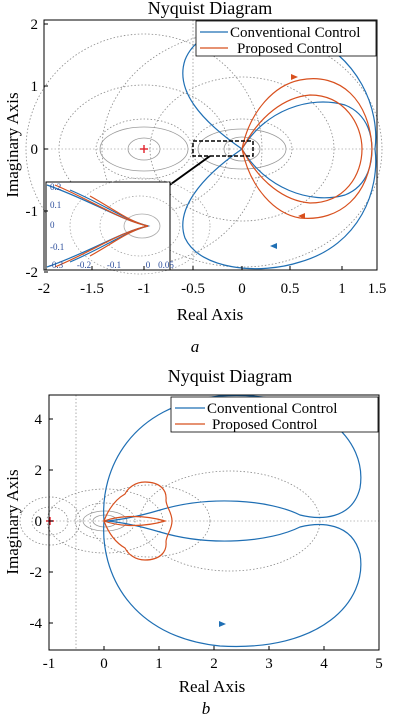 The height and width of the screenshot is (716, 400). Describe the element at coordinates (324, 664) in the screenshot. I see `chart-b-xtick-label: 4` at that location.